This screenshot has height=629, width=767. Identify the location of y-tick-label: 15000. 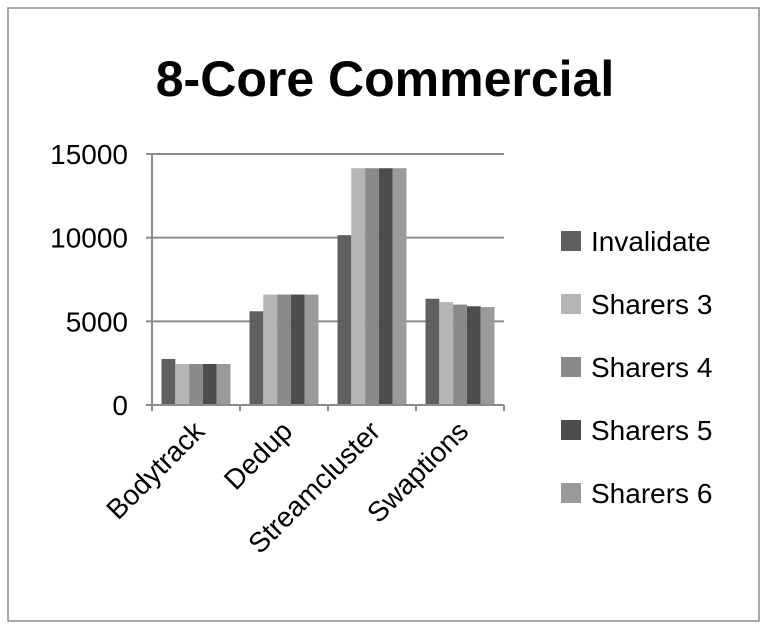
(89, 154).